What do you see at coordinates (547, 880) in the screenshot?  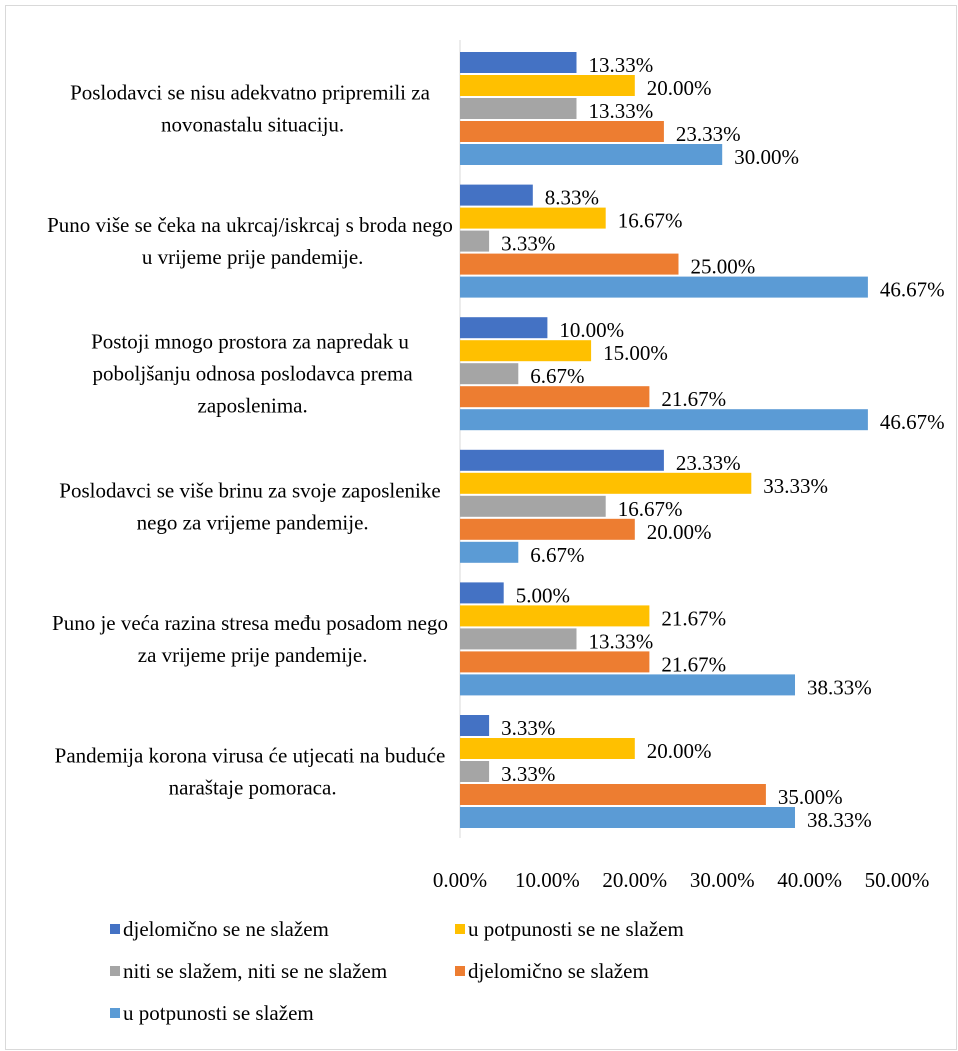 I see `x-tick-label: 10.00%` at bounding box center [547, 880].